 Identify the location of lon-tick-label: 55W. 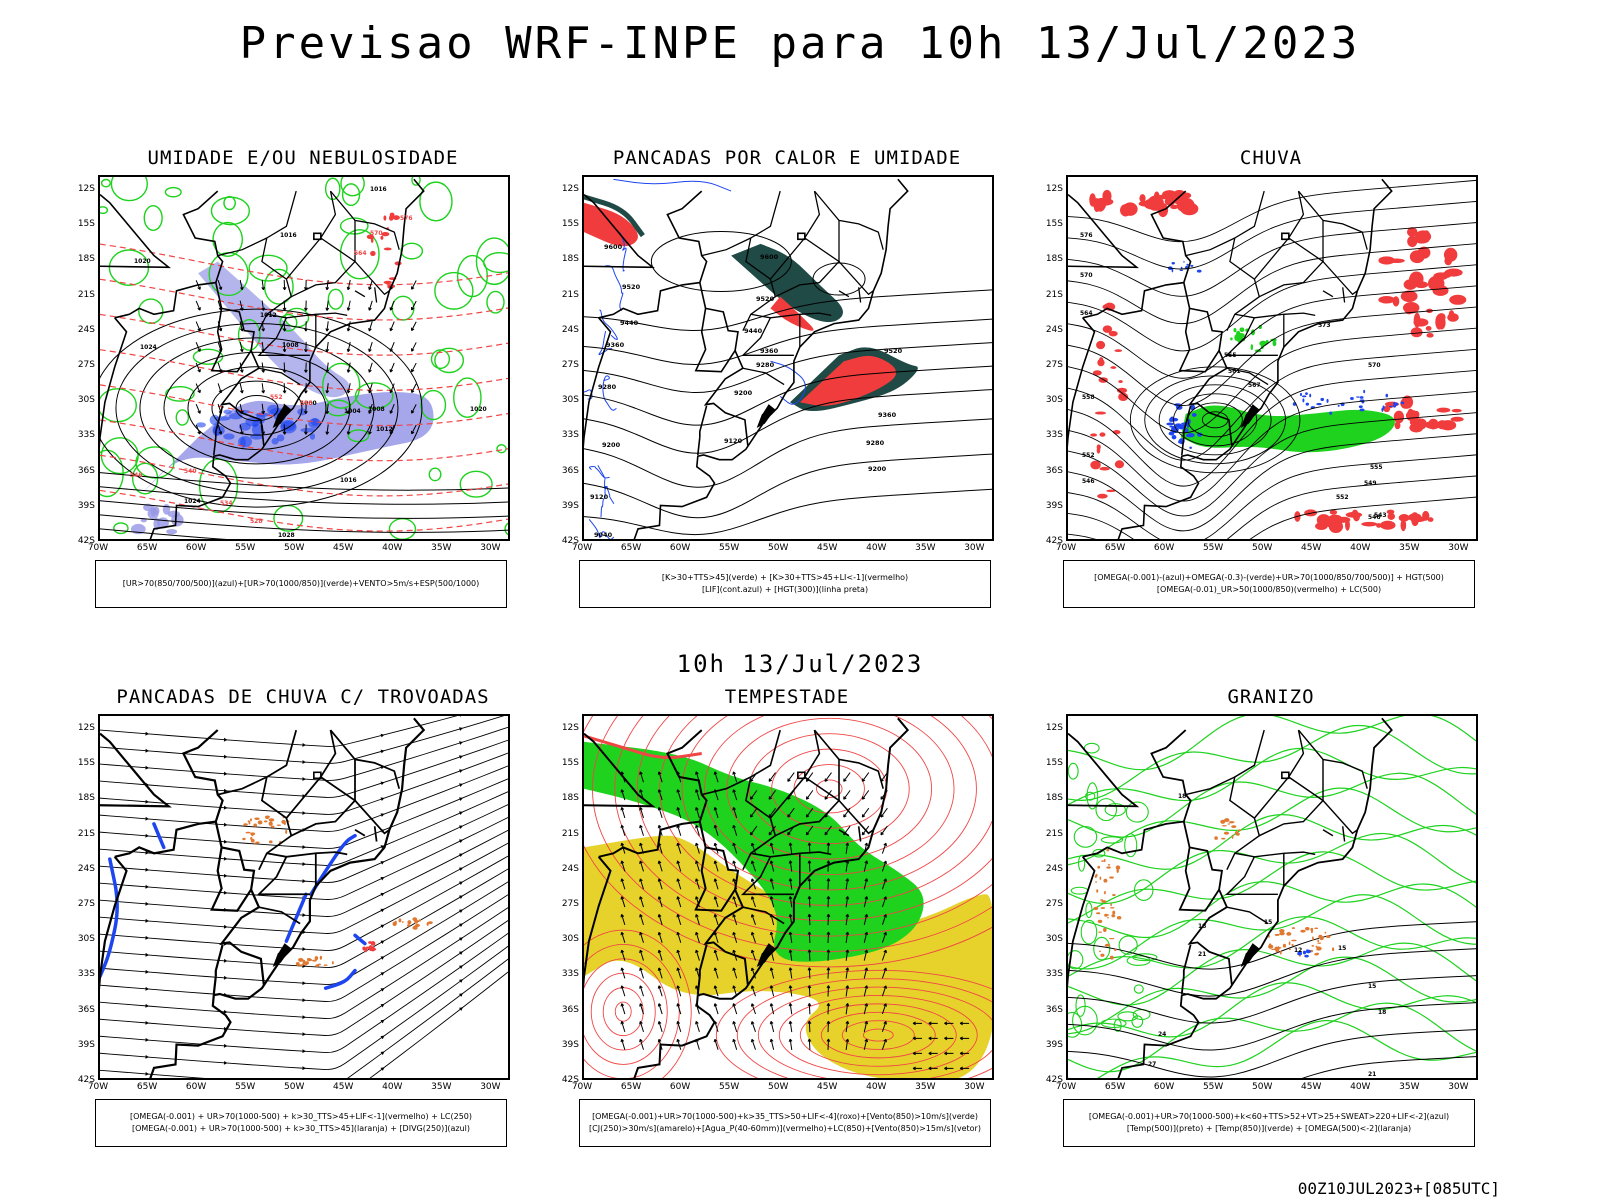
(729, 548).